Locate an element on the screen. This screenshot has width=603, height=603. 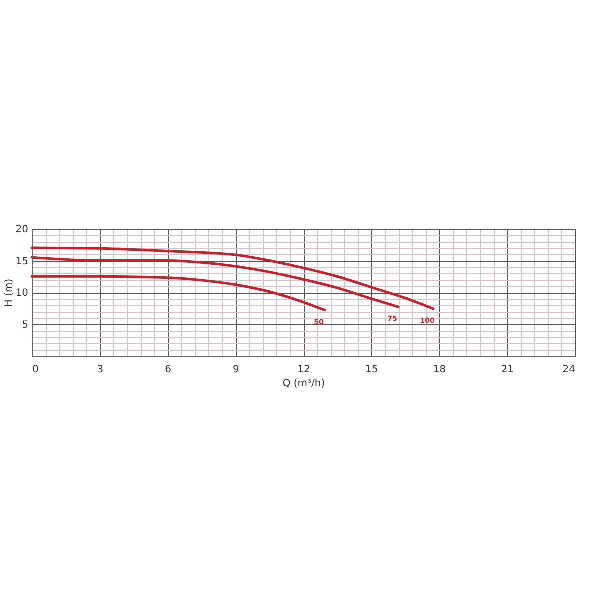
x-tick-label: 24 is located at coordinates (569, 370).